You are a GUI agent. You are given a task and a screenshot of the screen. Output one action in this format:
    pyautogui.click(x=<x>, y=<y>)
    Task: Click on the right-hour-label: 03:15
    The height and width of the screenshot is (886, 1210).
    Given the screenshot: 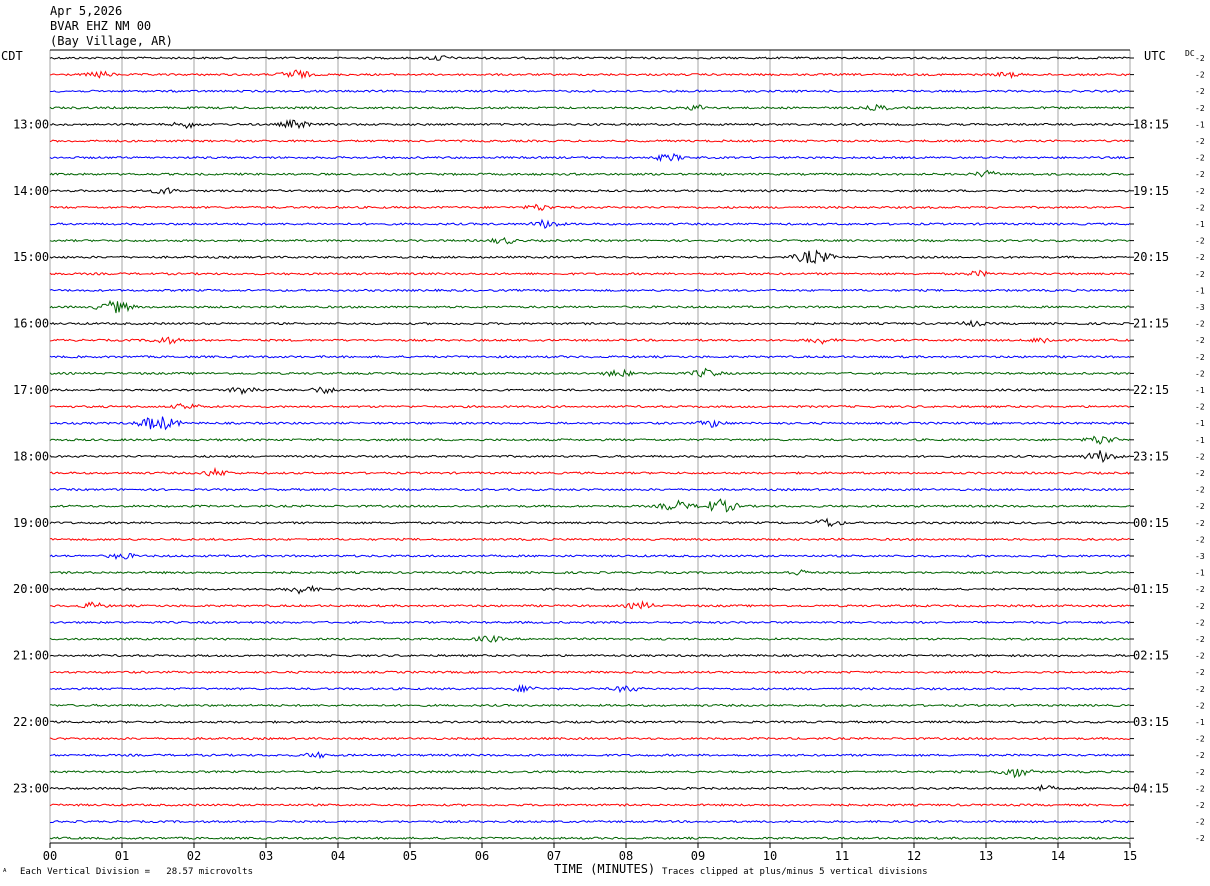 What is the action you would take?
    pyautogui.click(x=1151, y=722)
    